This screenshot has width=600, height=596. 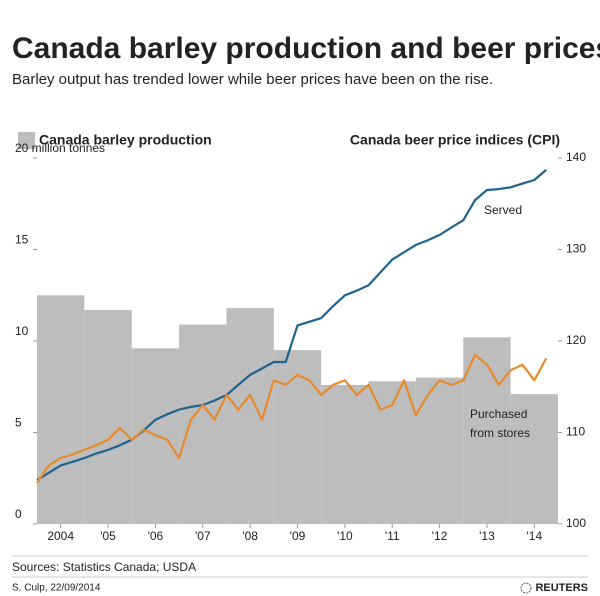 I want to click on x-tick-label: '12, so click(x=440, y=536).